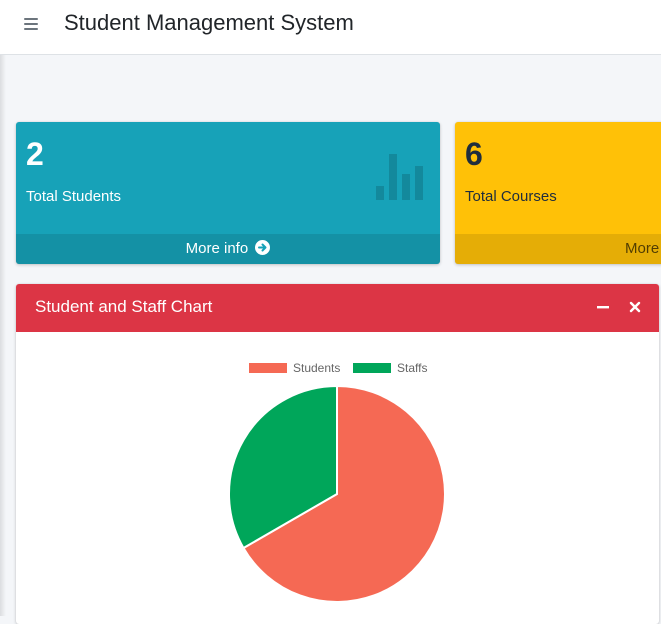 Image resolution: width=661 pixels, height=624 pixels. What do you see at coordinates (412, 368) in the screenshot?
I see `legend-label-staffs: Staffs` at bounding box center [412, 368].